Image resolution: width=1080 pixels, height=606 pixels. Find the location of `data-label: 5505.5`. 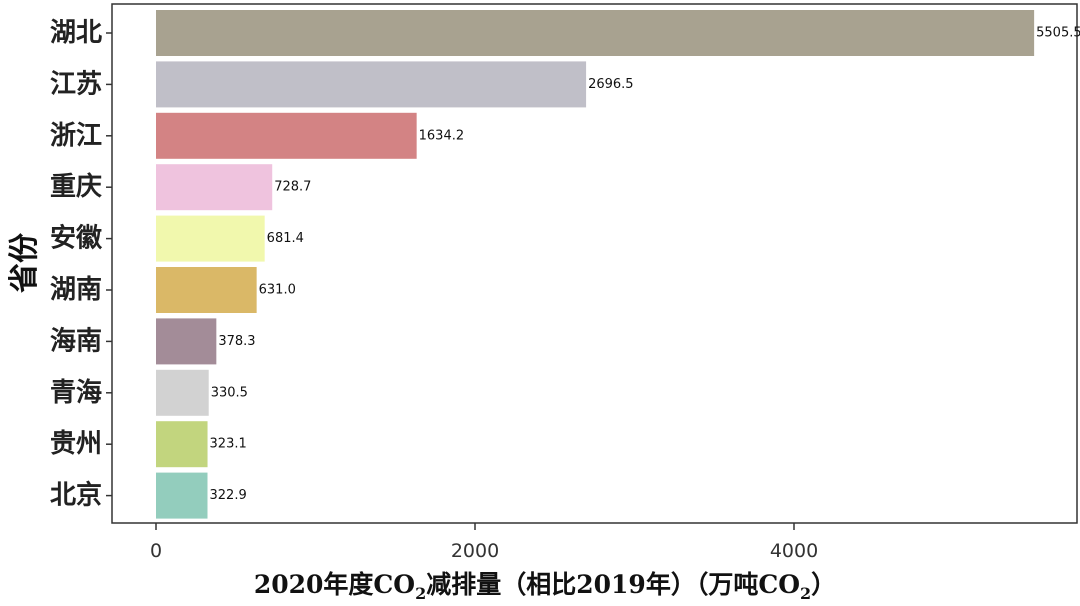

data-label: 5505.5 is located at coordinates (1058, 33).